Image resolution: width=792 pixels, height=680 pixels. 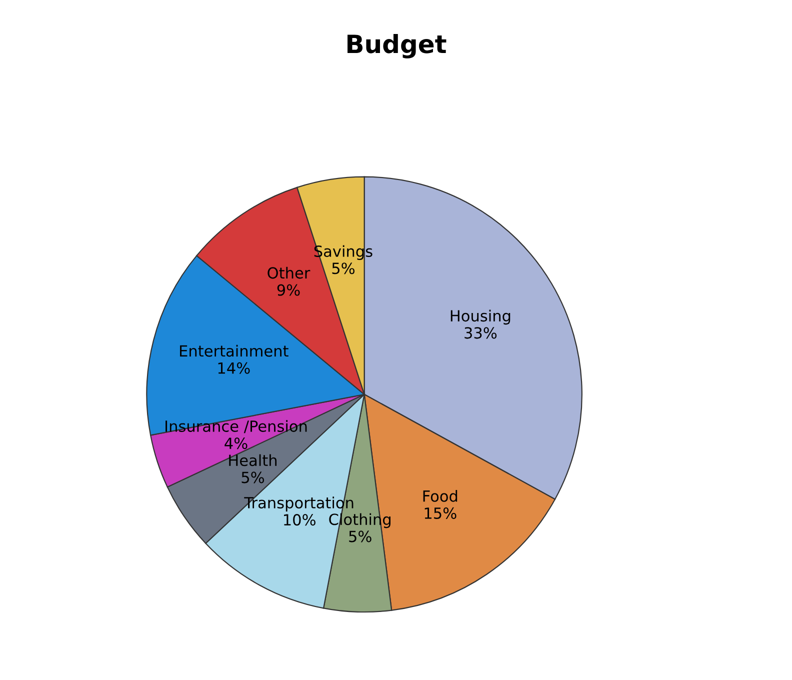 I want to click on data-label: 10%, so click(x=300, y=520).